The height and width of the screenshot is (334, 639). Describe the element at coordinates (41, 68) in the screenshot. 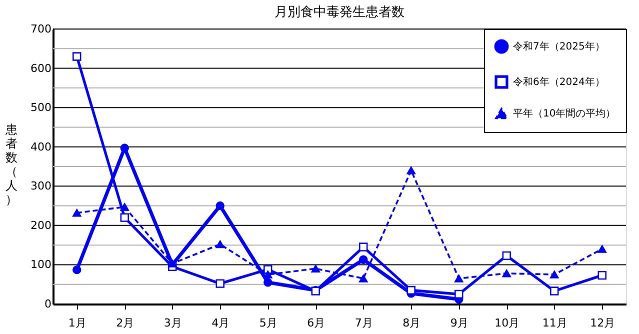

I see `y-tick-label: 600` at that location.